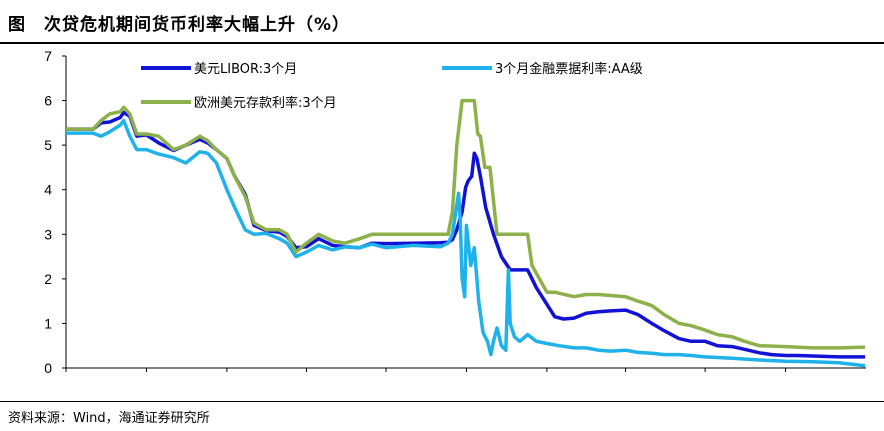 This screenshot has height=431, width=884. What do you see at coordinates (442, 43) in the screenshot?
I see `title-rule` at bounding box center [442, 43].